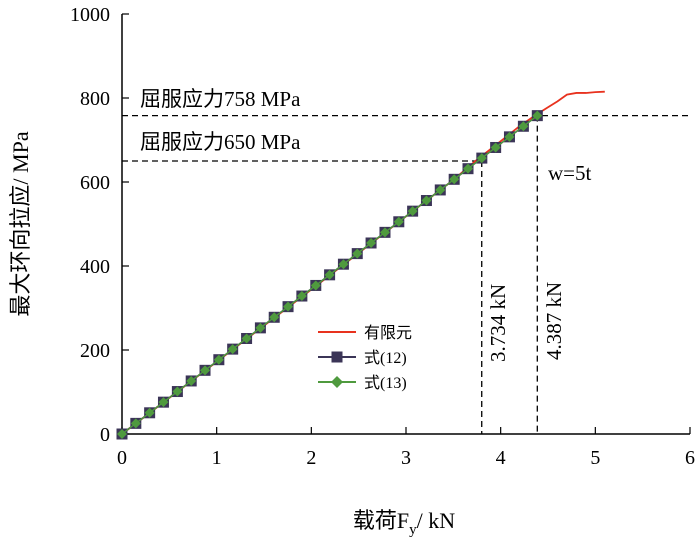 The width and height of the screenshot is (700, 542). Describe the element at coordinates (122, 458) in the screenshot. I see `x-tick-label: 0` at that location.